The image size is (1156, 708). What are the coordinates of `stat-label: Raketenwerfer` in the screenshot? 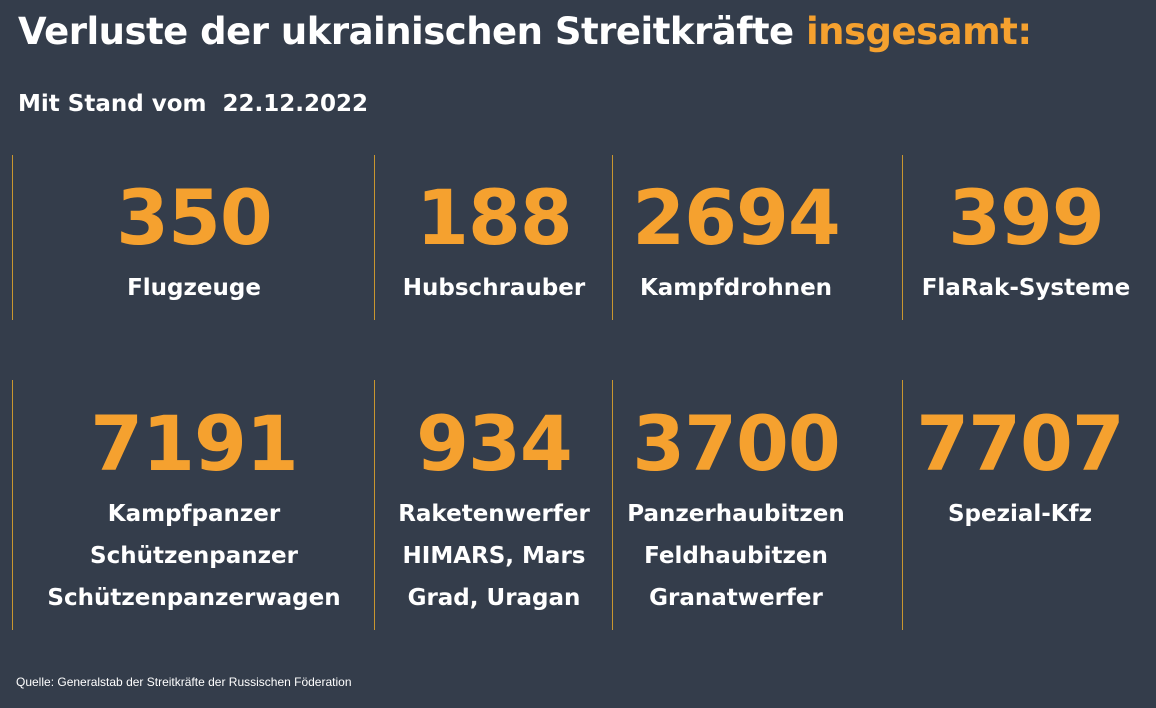 It's located at (494, 514).